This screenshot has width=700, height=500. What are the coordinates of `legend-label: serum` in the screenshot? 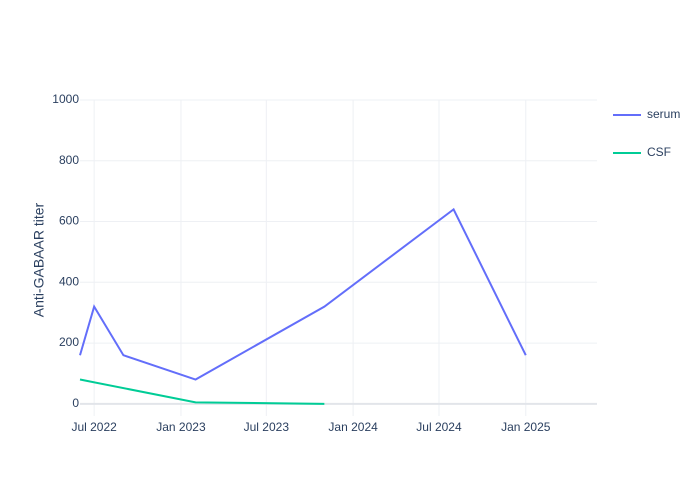 It's located at (663, 114).